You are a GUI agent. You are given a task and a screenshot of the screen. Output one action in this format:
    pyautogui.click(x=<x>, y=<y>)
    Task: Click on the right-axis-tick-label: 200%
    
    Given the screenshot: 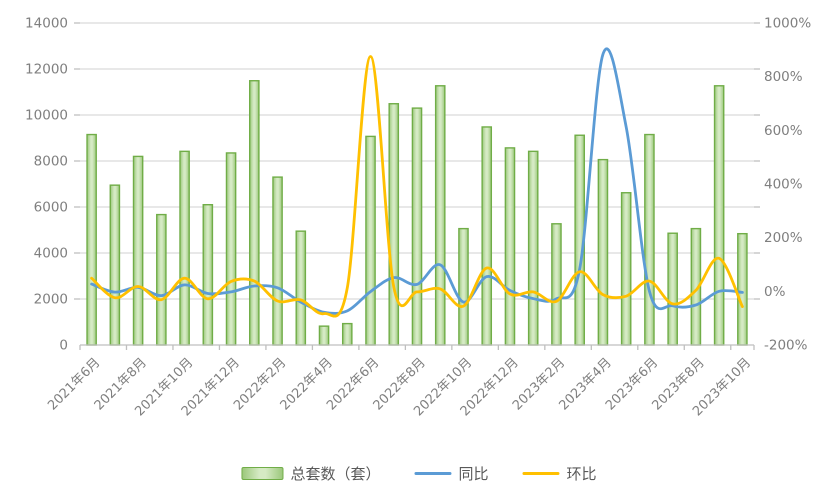 What is the action you would take?
    pyautogui.click(x=783, y=238)
    